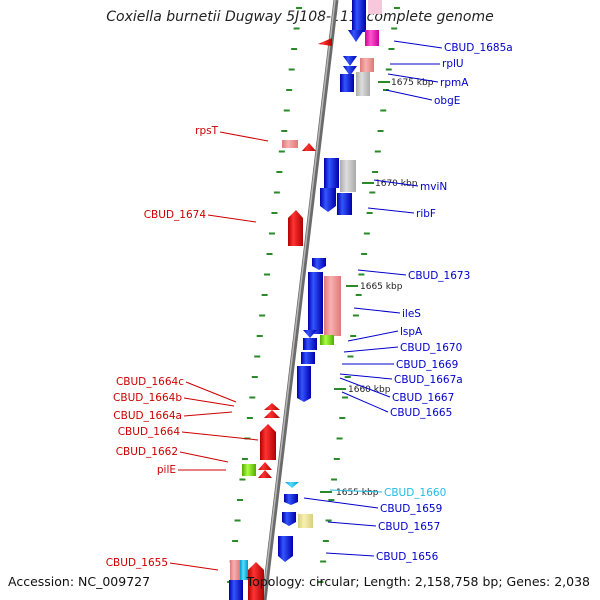 This screenshot has height=600, width=600. Describe the element at coordinates (439, 276) in the screenshot. I see `gene-label: CBUD_1673` at that location.